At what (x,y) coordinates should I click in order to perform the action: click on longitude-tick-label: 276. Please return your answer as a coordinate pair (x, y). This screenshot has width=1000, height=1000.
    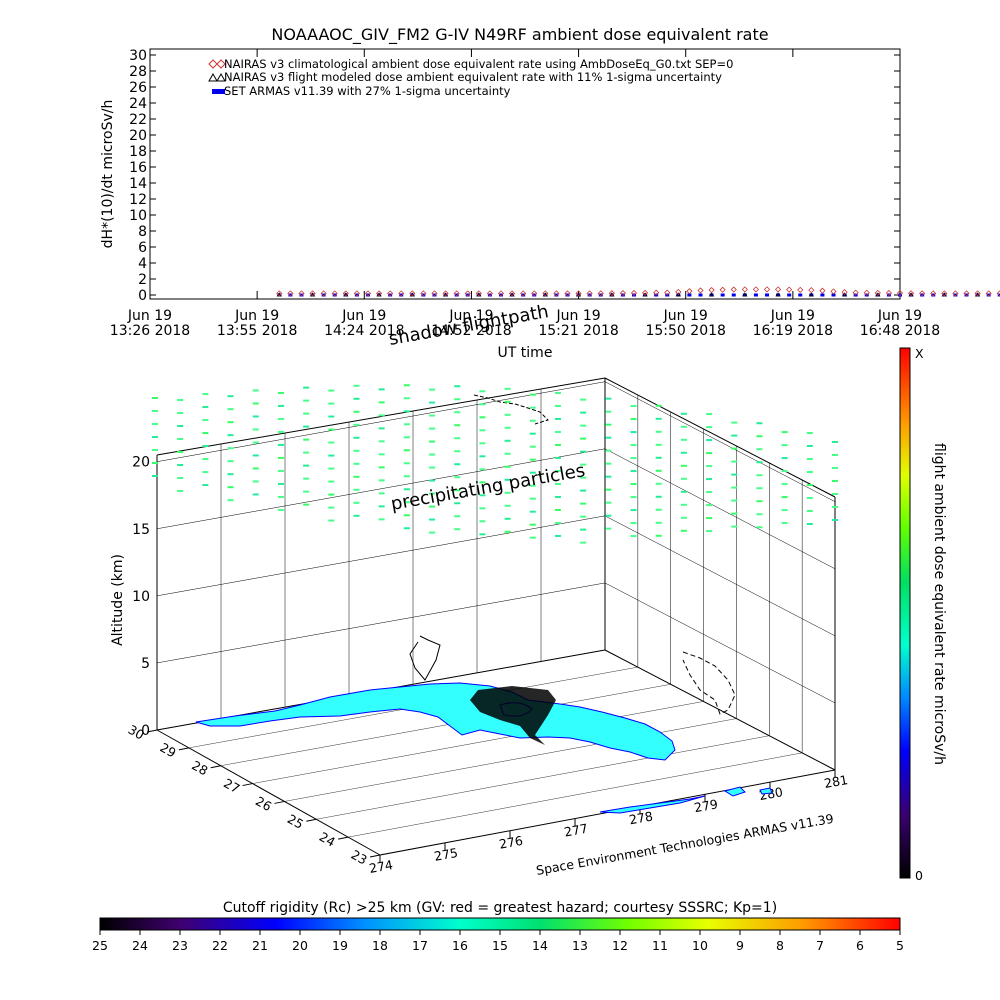
    Looking at the image, I should click on (511, 842).